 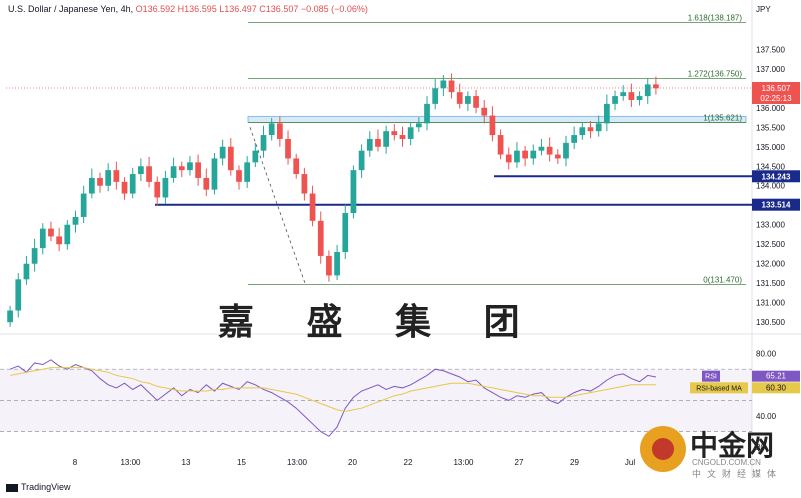 I want to click on symbol-title: U.S. Dollar / Japanese Yen, 4h,, so click(x=71, y=9).